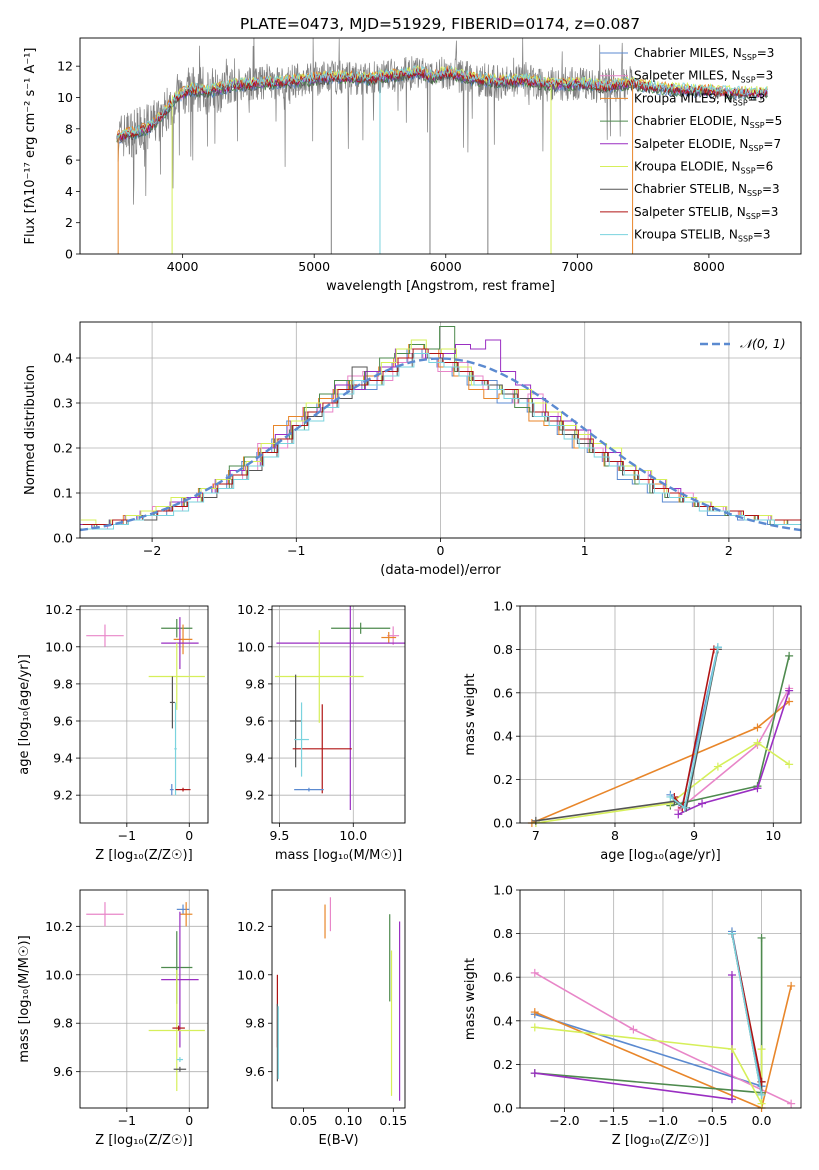  What do you see at coordinates (707, 190) in the screenshot?
I see `legend-label: Chabrier STELIB, NSSP=3` at bounding box center [707, 190].